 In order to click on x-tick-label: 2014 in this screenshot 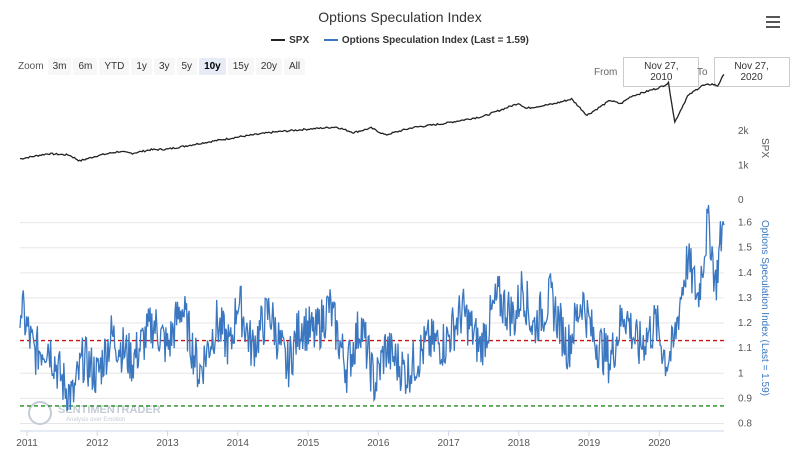, I will do `click(238, 443)`.